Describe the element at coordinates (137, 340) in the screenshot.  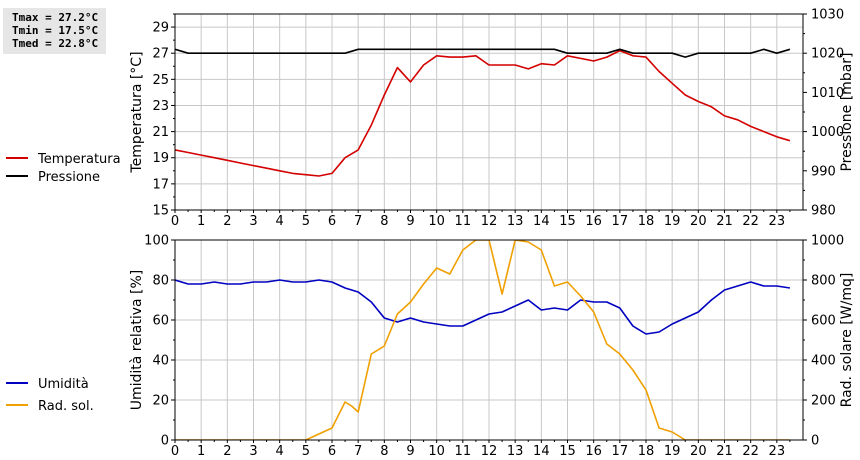
I see `y-axis-label: Umidità relativa [%]` at that location.